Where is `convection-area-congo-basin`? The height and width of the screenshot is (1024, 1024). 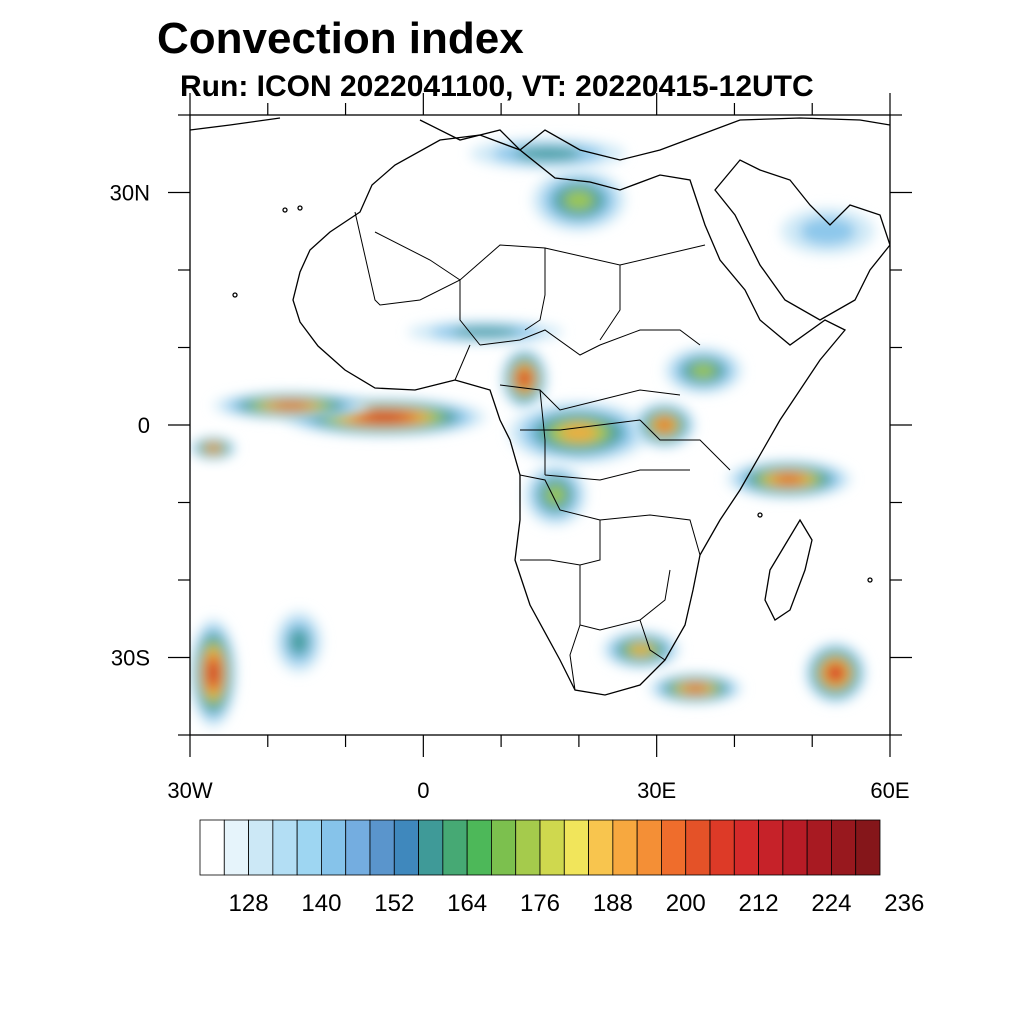
convection-area-congo-basin is located at coordinates (578, 432).